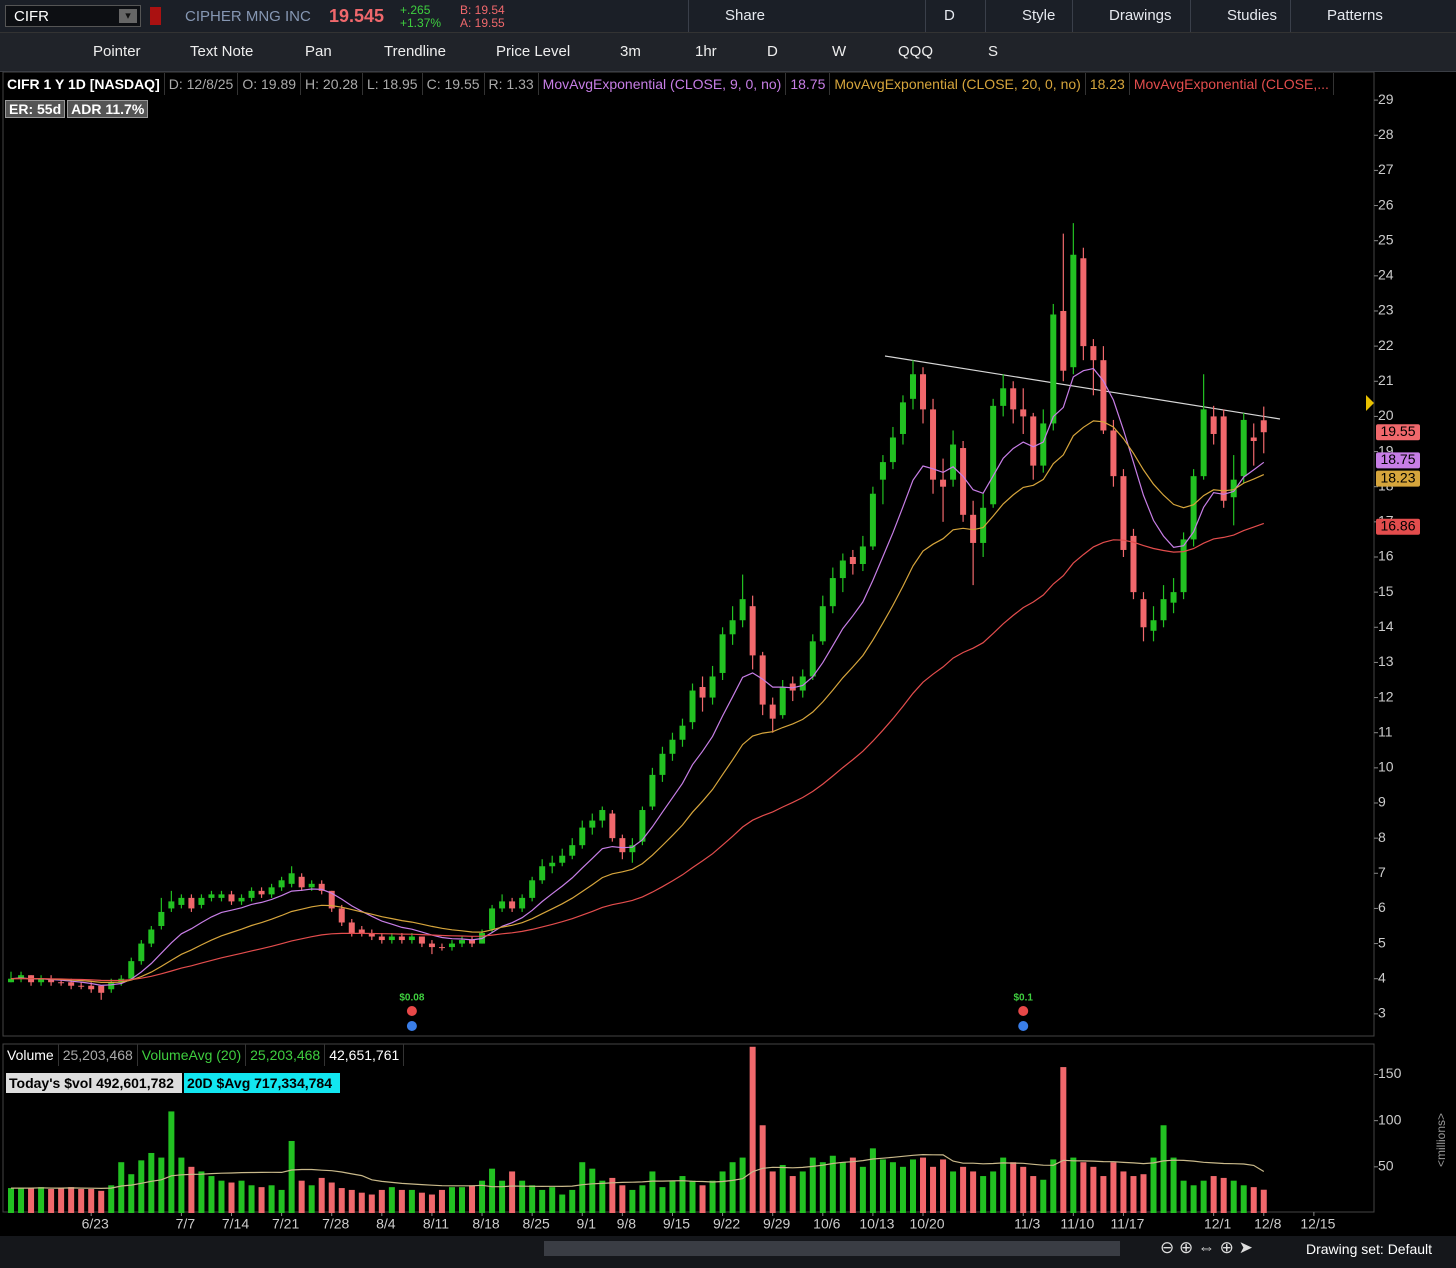  What do you see at coordinates (415, 51) in the screenshot?
I see `tool-button: Trendline` at bounding box center [415, 51].